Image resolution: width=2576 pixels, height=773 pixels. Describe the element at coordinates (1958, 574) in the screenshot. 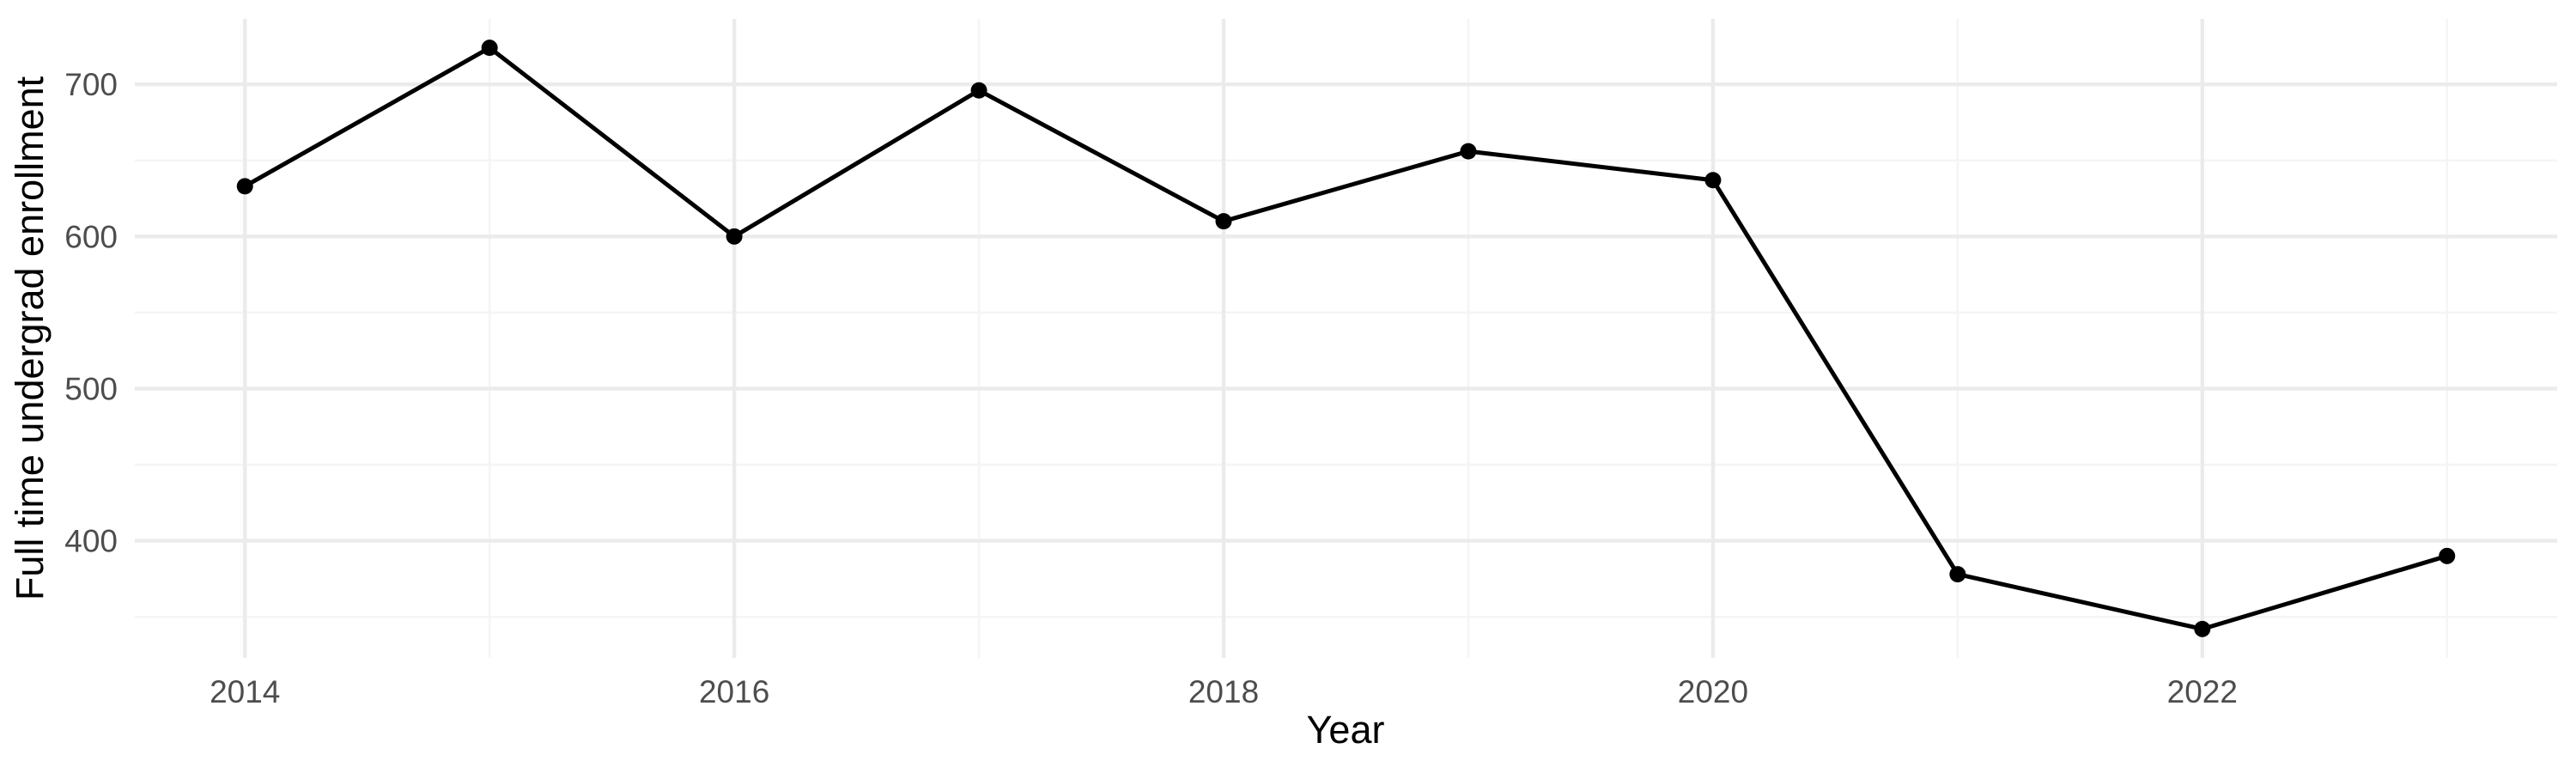

I see `data-point-2021` at that location.